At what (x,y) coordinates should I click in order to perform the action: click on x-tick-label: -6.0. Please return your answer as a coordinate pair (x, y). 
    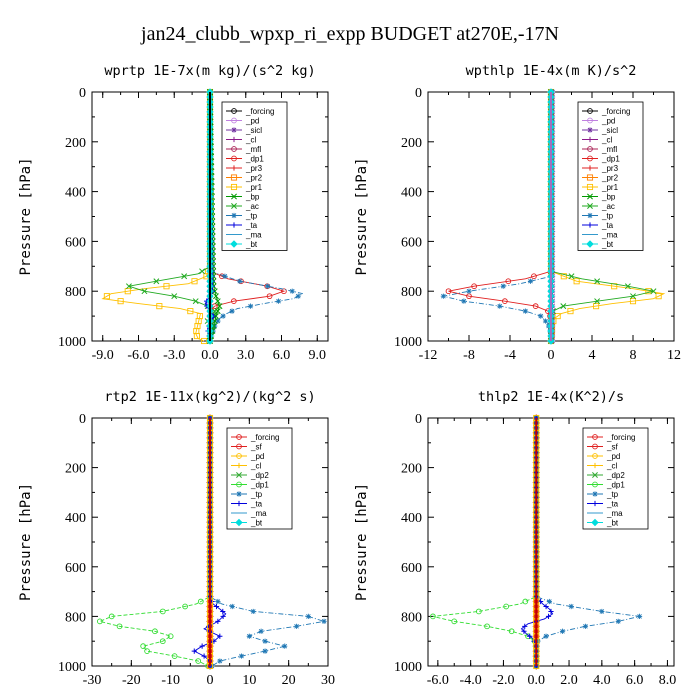
    Looking at the image, I should click on (438, 680).